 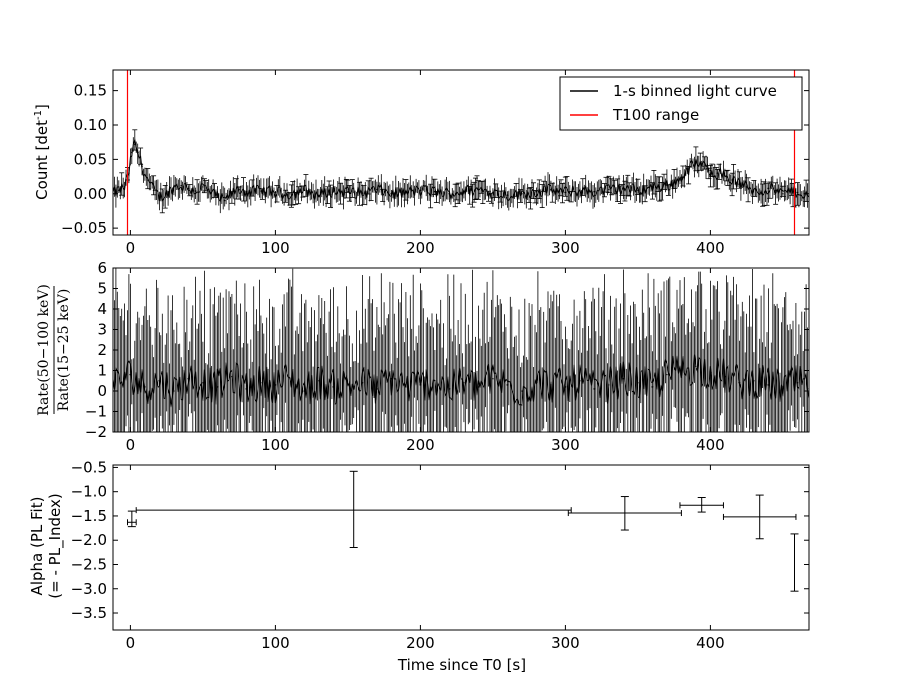 I want to click on y-tick-label: 0, so click(x=102, y=391).